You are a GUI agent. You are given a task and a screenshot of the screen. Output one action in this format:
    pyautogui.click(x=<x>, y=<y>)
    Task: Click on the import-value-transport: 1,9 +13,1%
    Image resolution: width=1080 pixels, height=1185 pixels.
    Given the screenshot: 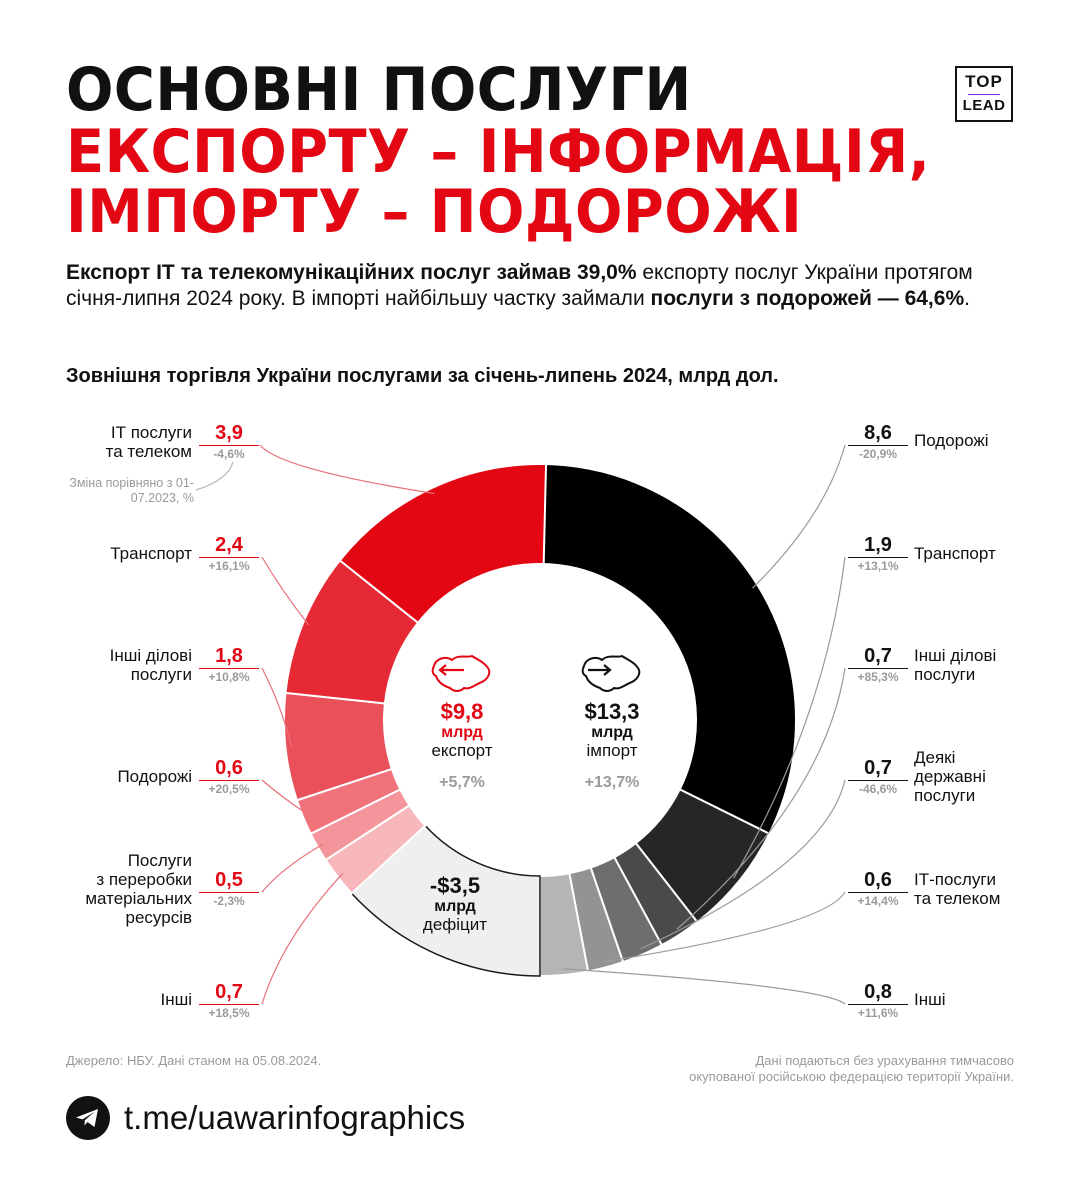 What is the action you would take?
    pyautogui.click(x=878, y=553)
    